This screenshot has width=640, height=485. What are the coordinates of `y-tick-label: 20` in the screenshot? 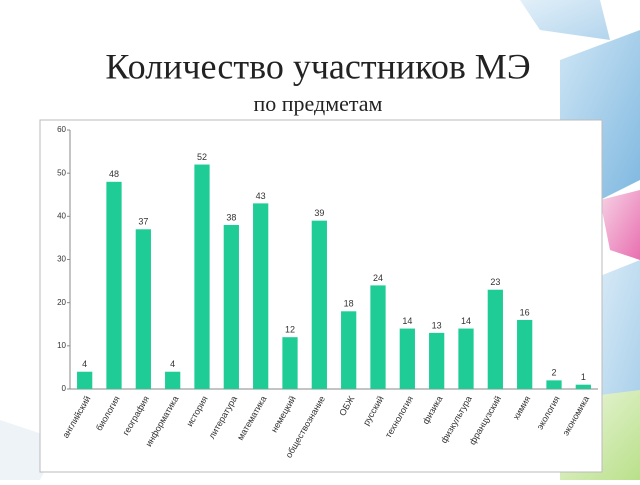 It's located at (61, 302).